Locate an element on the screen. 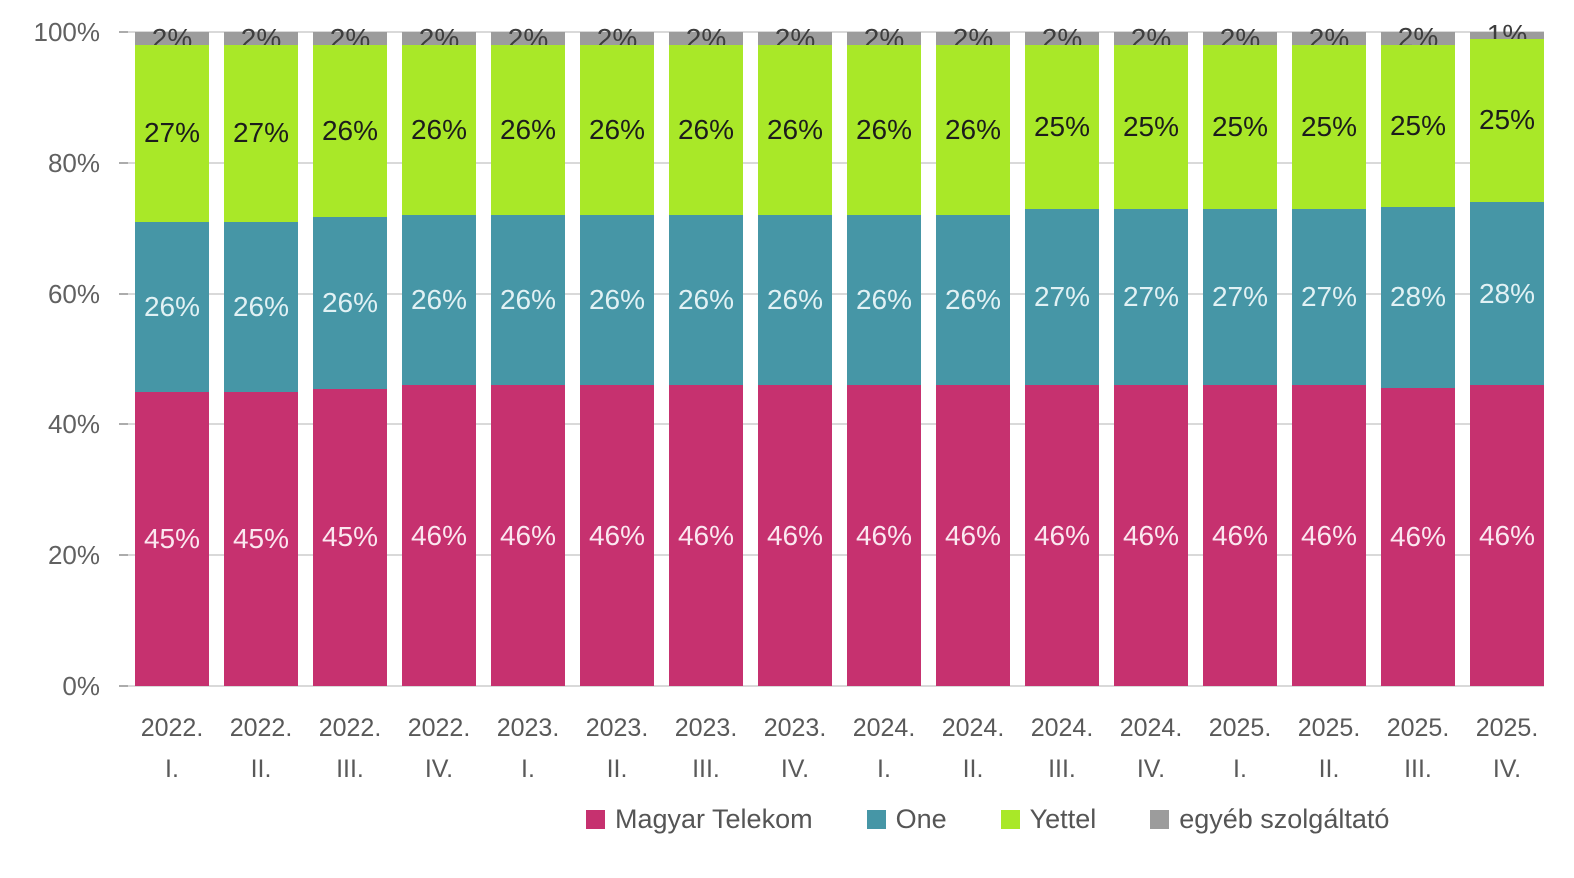 The image size is (1574, 878). x-axis-label: 2023. II. is located at coordinates (617, 749).